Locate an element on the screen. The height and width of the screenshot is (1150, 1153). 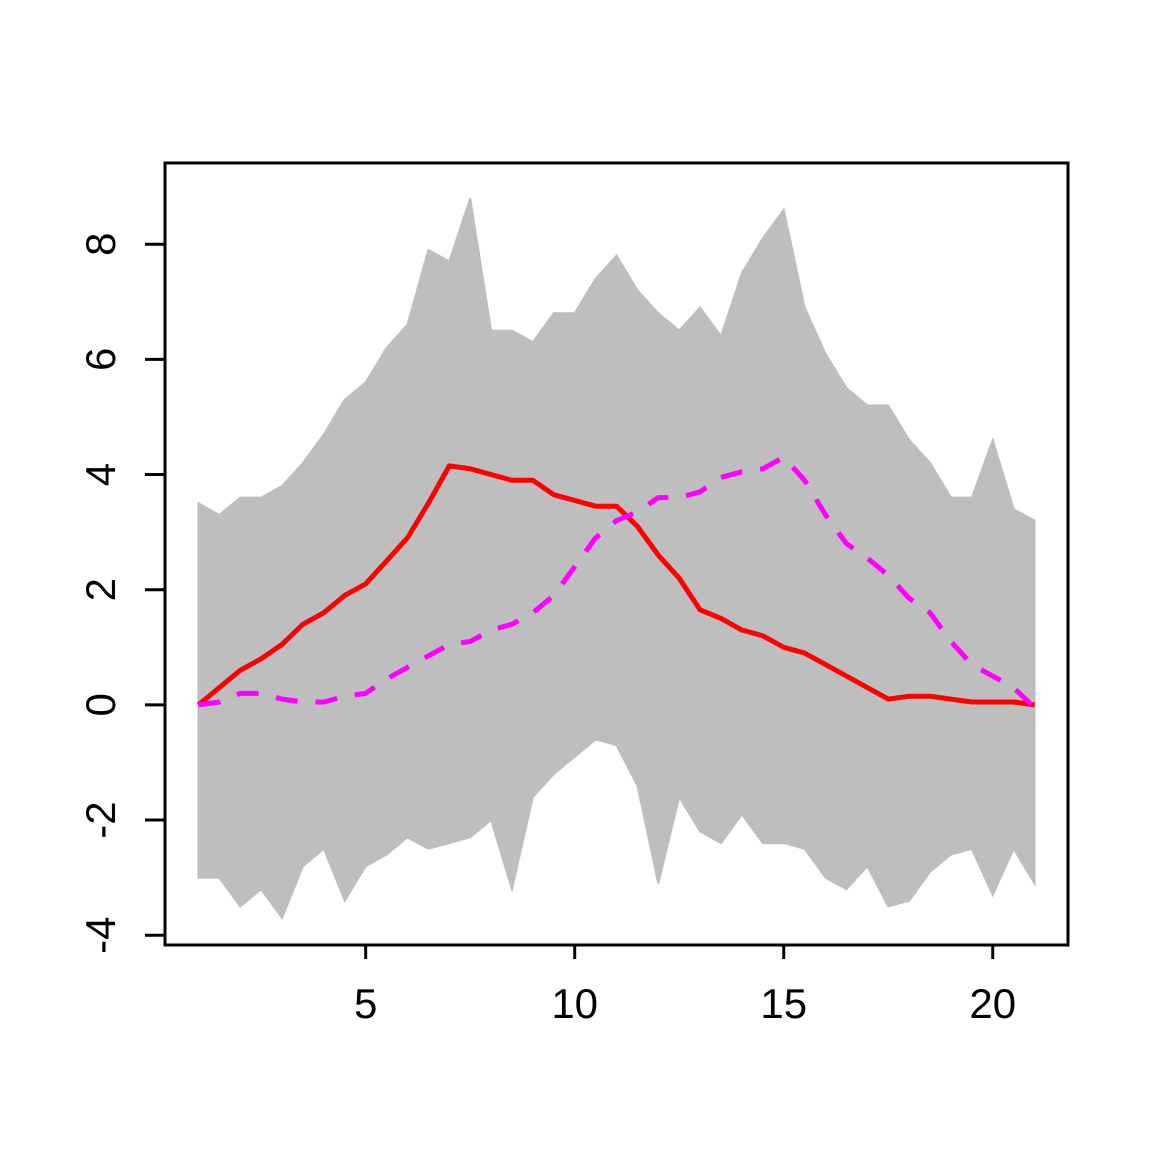
y-tick-label: 2 is located at coordinates (100, 589).